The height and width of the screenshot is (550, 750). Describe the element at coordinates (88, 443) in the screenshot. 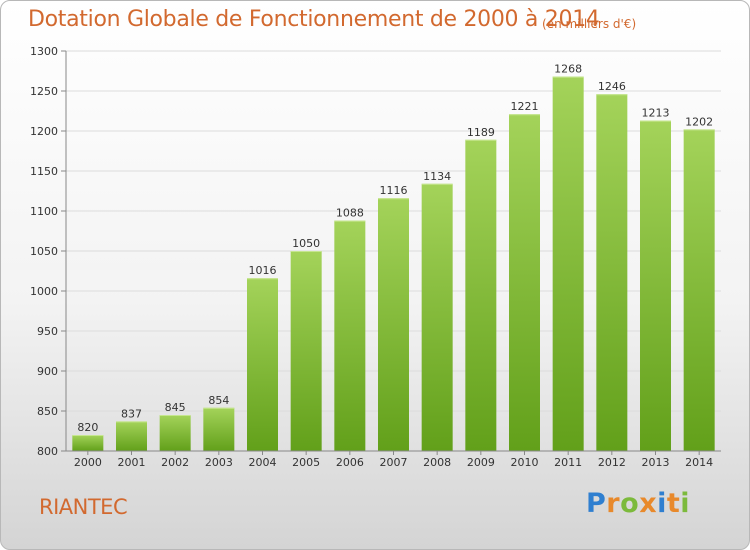

I see `bar-2000` at that location.